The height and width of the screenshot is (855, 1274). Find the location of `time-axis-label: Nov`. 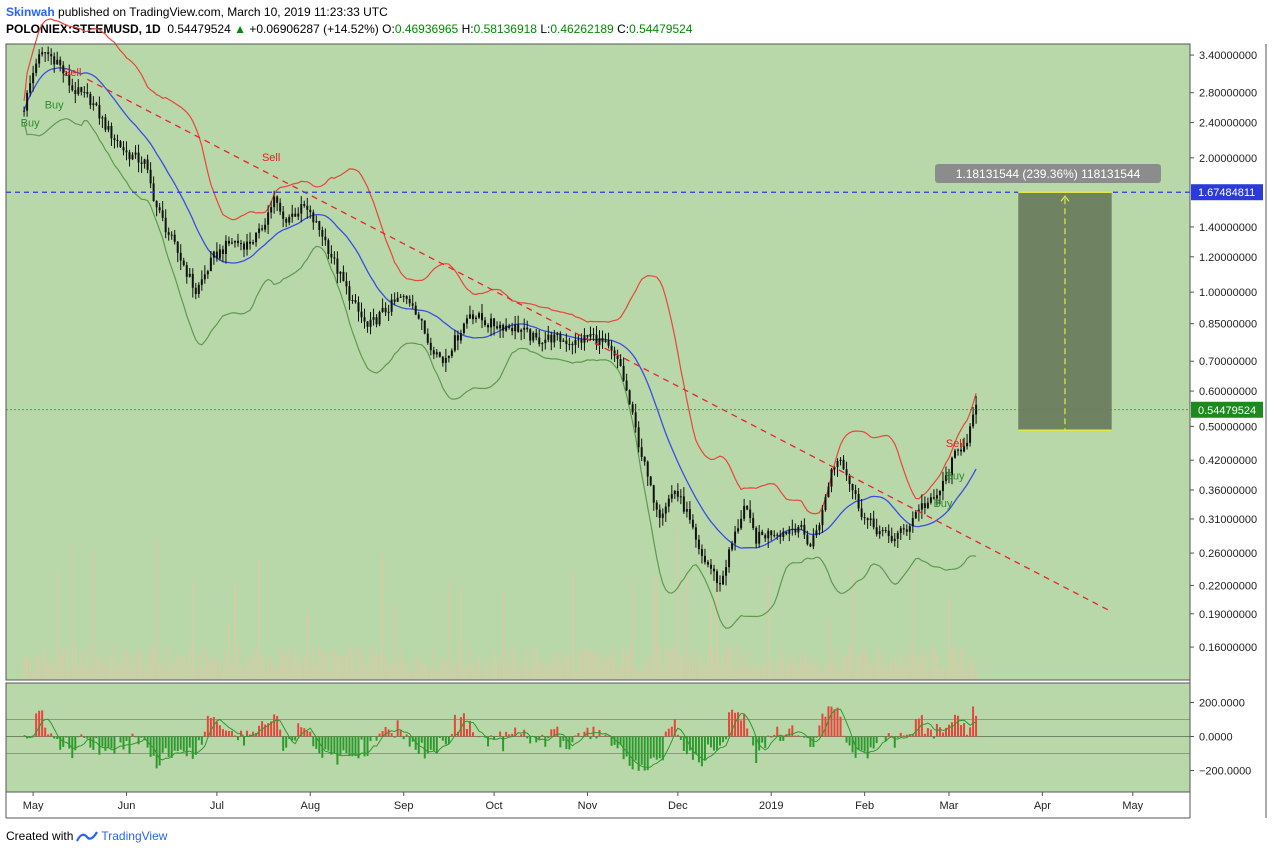

time-axis-label: Nov is located at coordinates (588, 806).